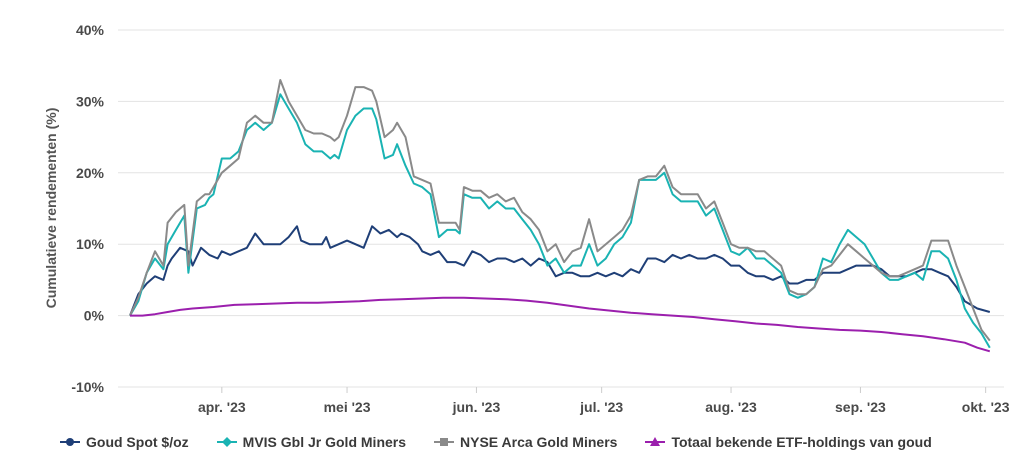 This screenshot has height=465, width=1024. I want to click on legend-label: Goud Spot $/oz, so click(137, 442).